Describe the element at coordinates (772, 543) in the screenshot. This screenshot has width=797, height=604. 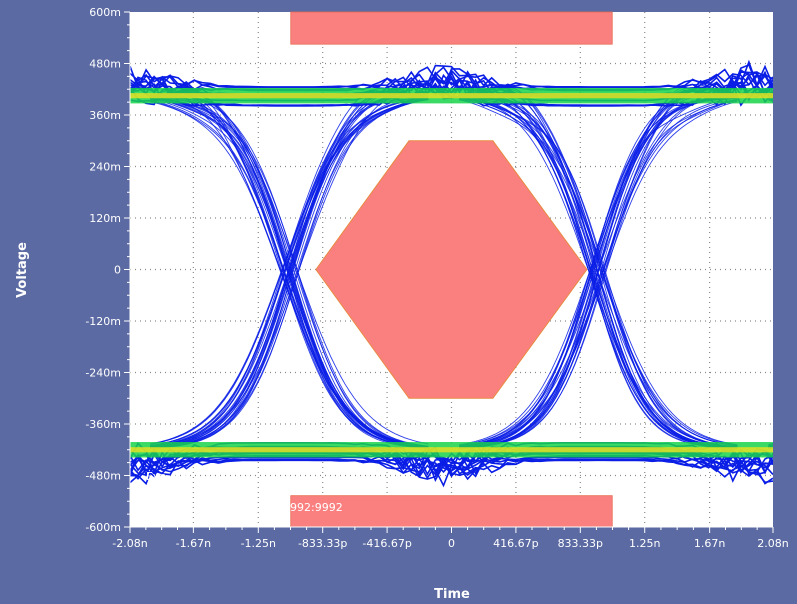
I see `x-tick-label: 2.08n` at that location.